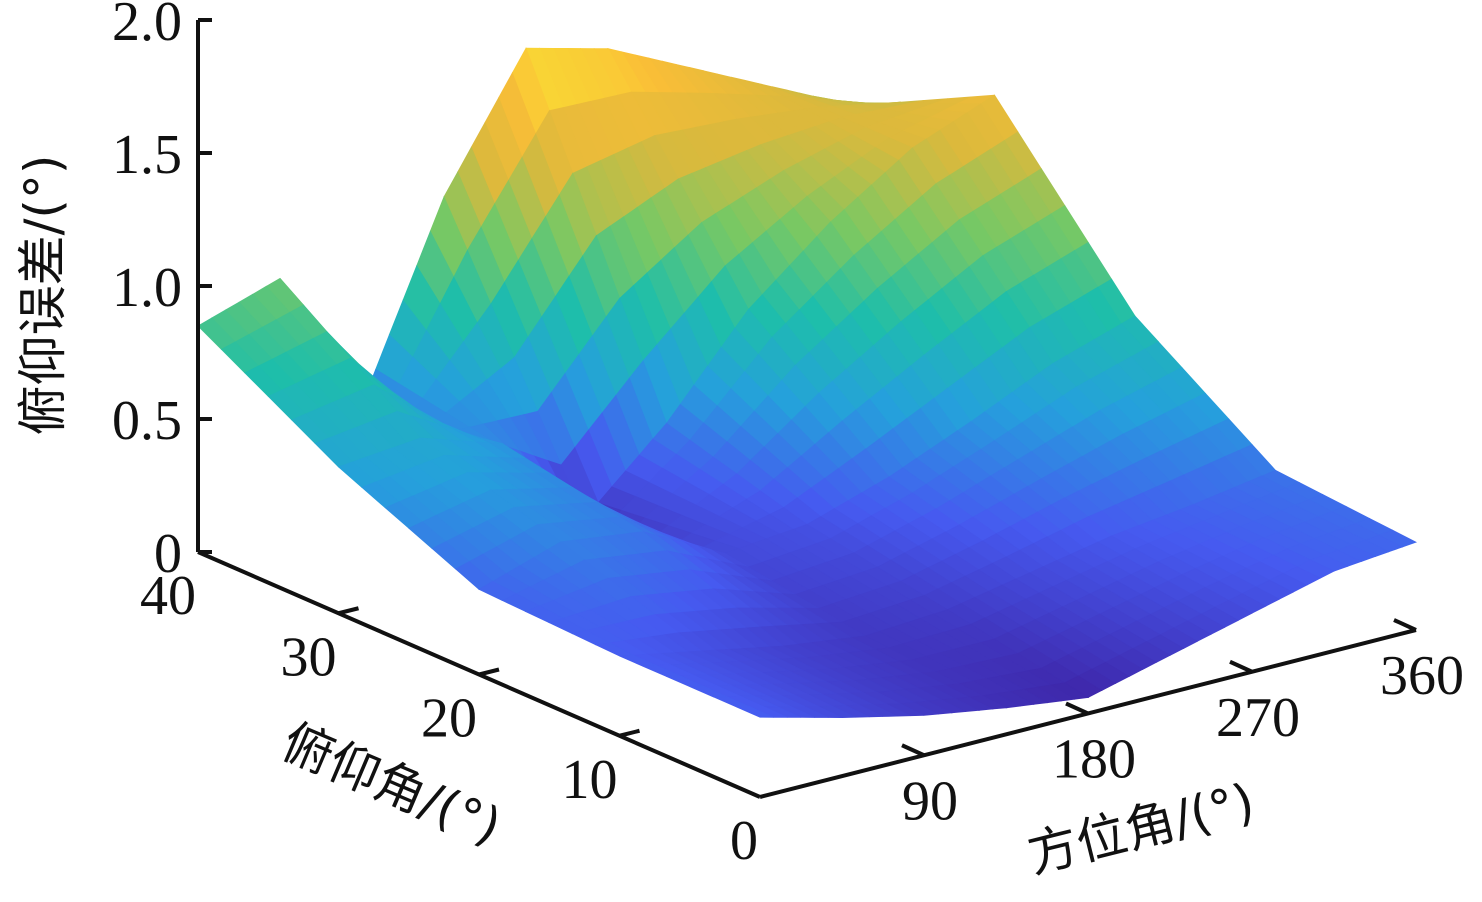 This screenshot has width=1482, height=902. I want to click on z-tick-label: 1.0, so click(147, 288).